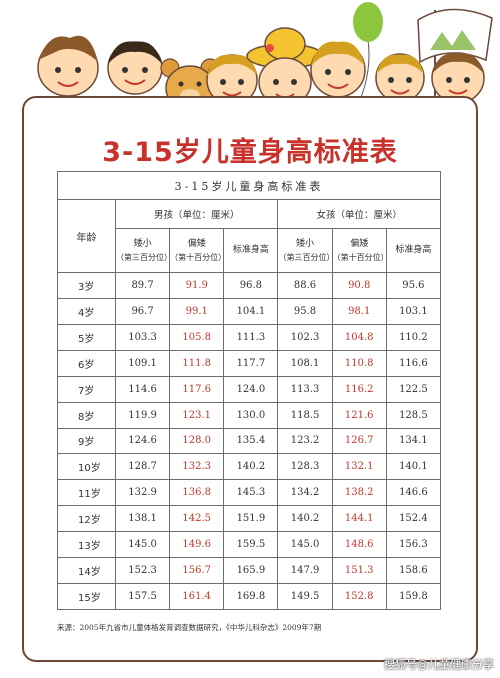  Describe the element at coordinates (305, 250) in the screenshot. I see `girls-short-header: 矮小 （第三百分位）` at that location.